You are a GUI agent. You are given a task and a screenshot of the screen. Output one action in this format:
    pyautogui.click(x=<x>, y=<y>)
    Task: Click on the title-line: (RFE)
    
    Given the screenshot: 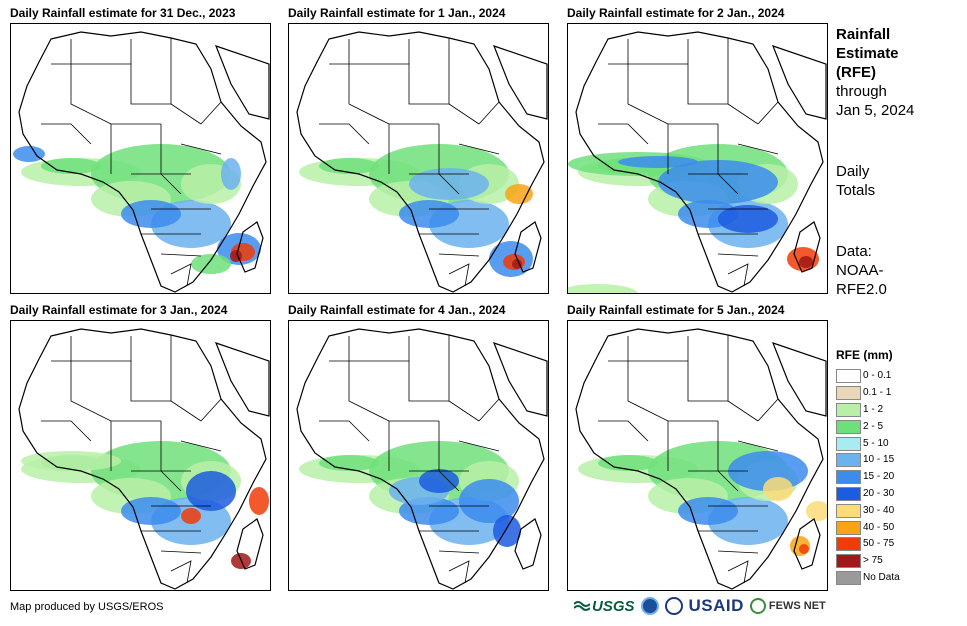 What is the action you would take?
    pyautogui.click(x=856, y=72)
    